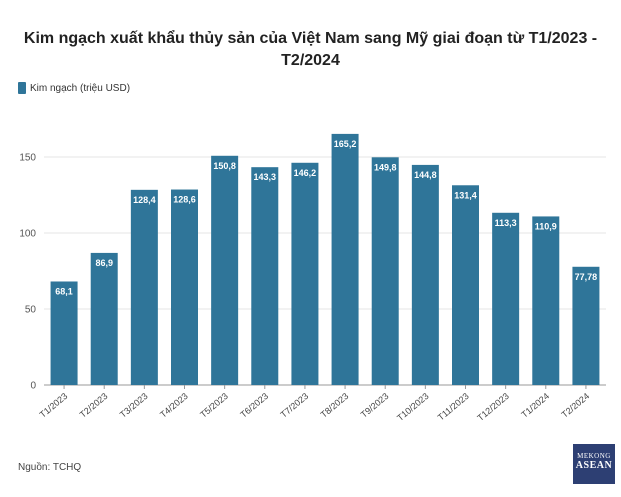 The image size is (621, 497). I want to click on x-tick-label: T2/2024, so click(575, 405).